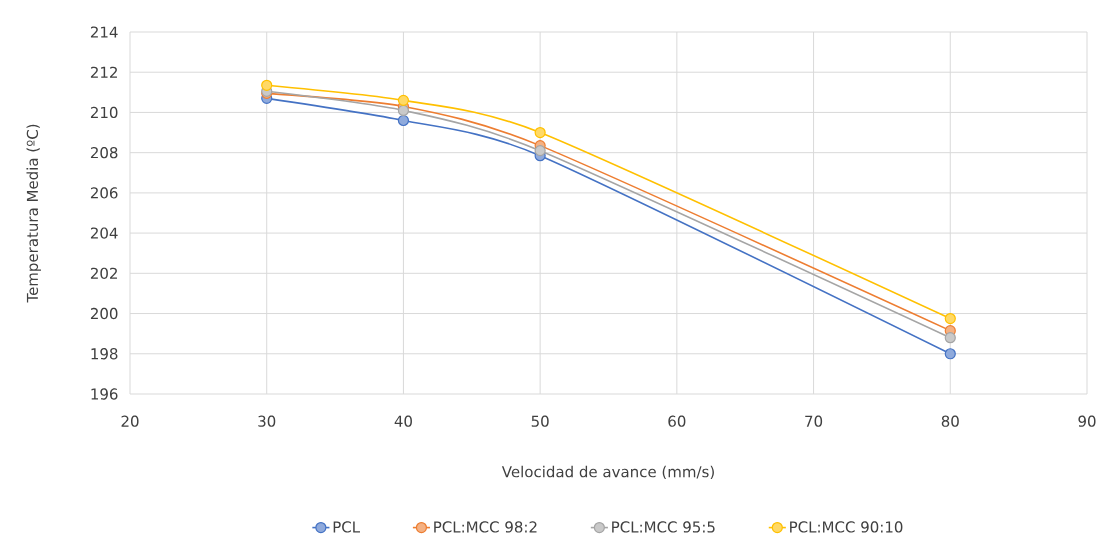  What do you see at coordinates (33, 213) in the screenshot?
I see `y-axis-title: Temperatura Media (ºC)` at bounding box center [33, 213].